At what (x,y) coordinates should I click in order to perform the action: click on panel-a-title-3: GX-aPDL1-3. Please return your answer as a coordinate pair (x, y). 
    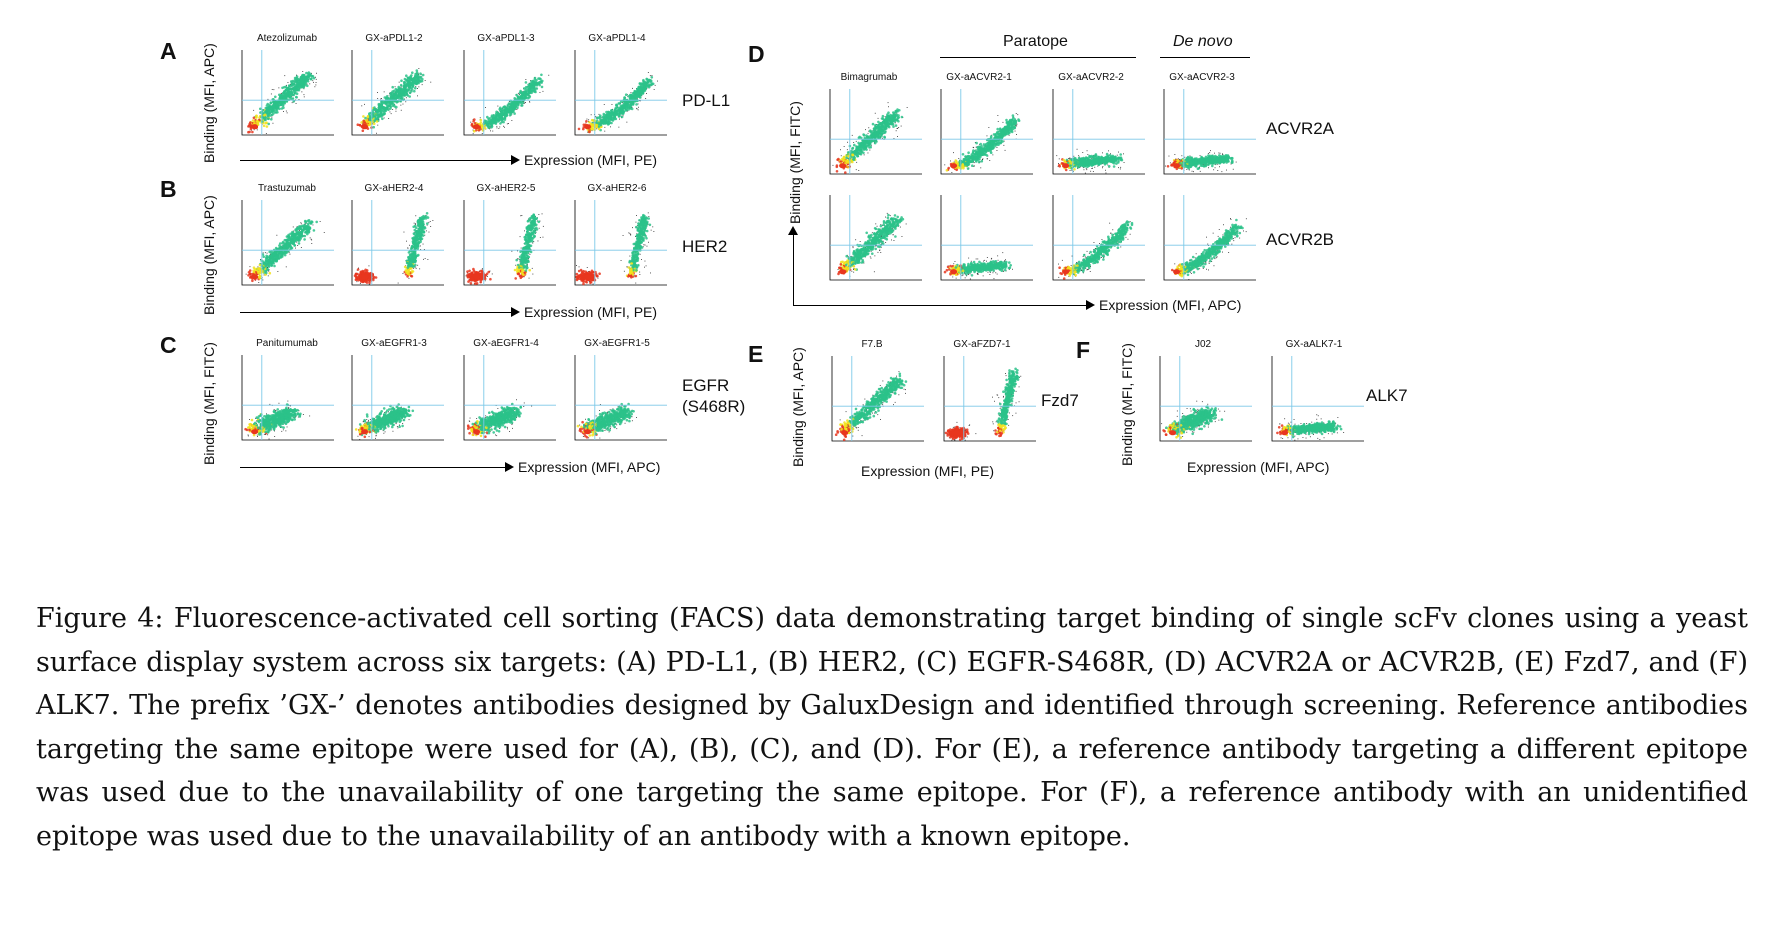
    Looking at the image, I should click on (506, 38).